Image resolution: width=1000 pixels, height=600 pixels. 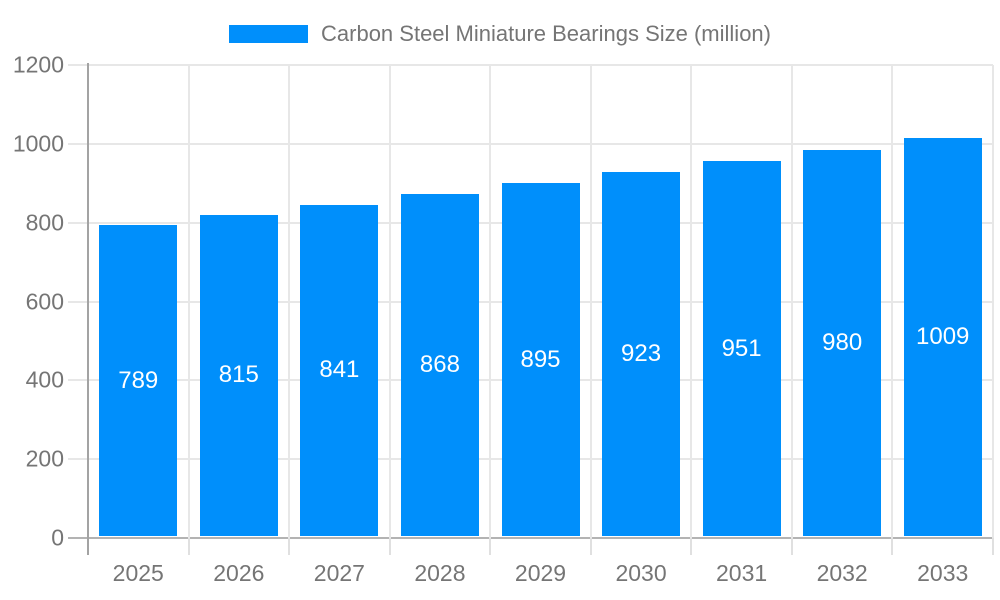 I want to click on bar-value-label: 815, so click(x=238, y=375).